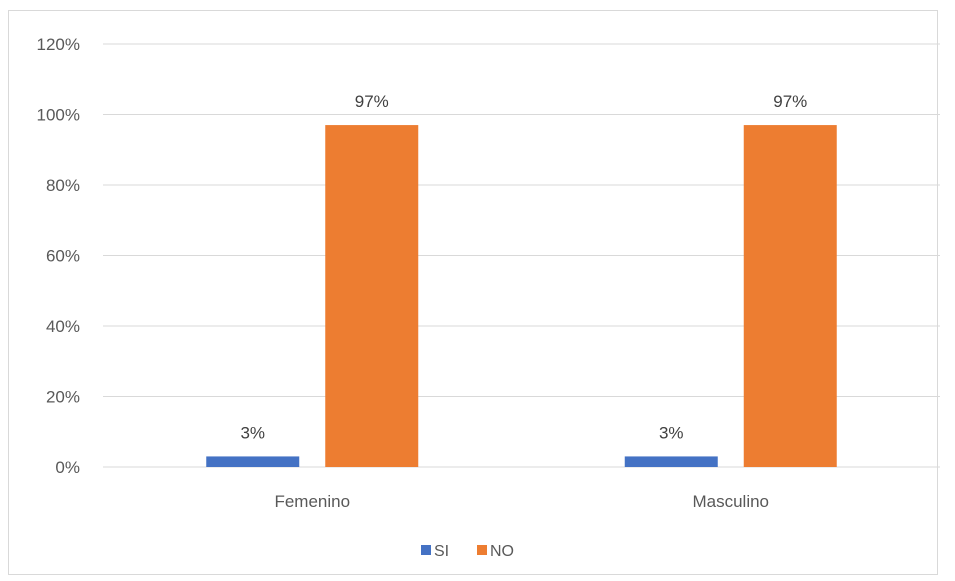  I want to click on legend-label: NO, so click(502, 551).